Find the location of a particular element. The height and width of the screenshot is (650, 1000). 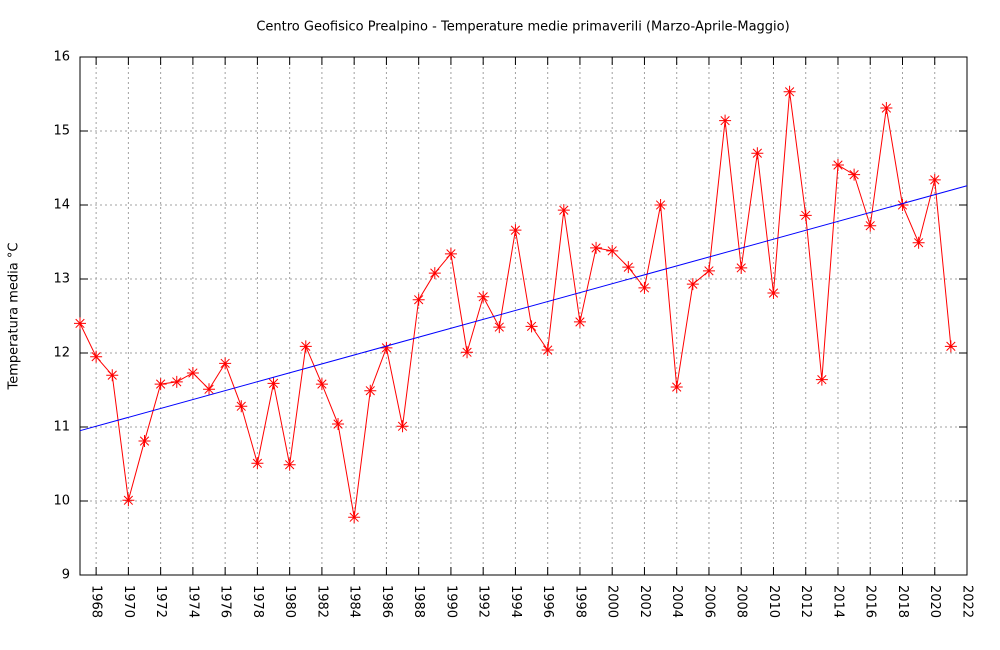

y-tick-label: 11 is located at coordinates (61, 427).